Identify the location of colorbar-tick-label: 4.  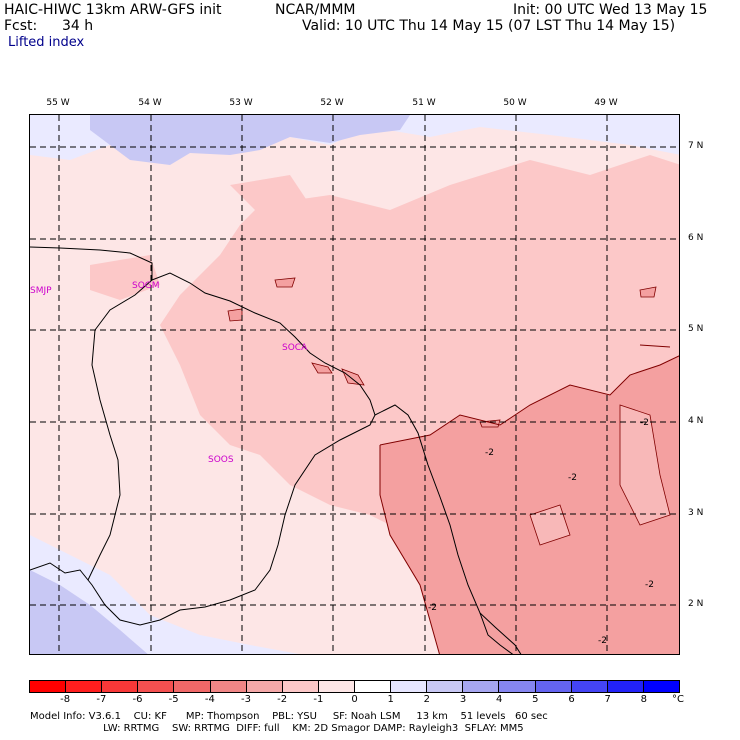
(499, 699).